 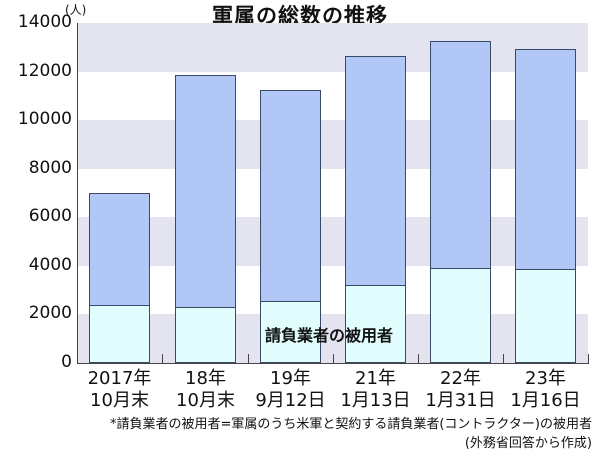 What do you see at coordinates (50, 264) in the screenshot?
I see `y-tick-label: 4000` at bounding box center [50, 264].